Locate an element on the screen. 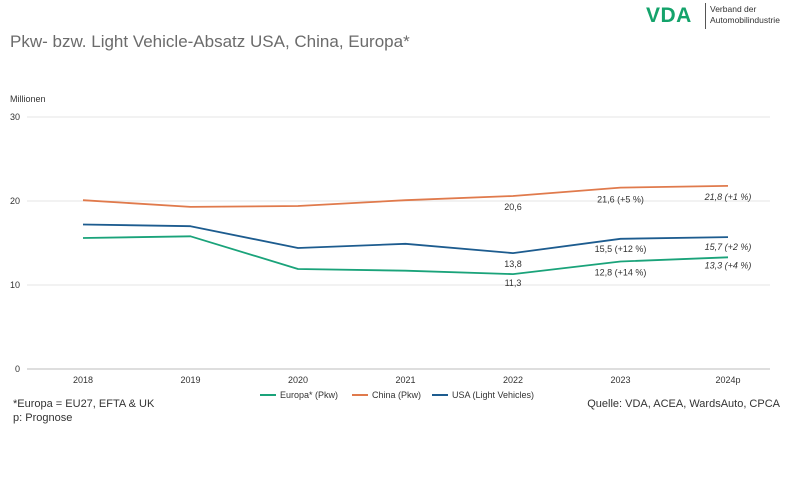 The width and height of the screenshot is (800, 478). data-label: 21,6 (+5 %) is located at coordinates (620, 200).